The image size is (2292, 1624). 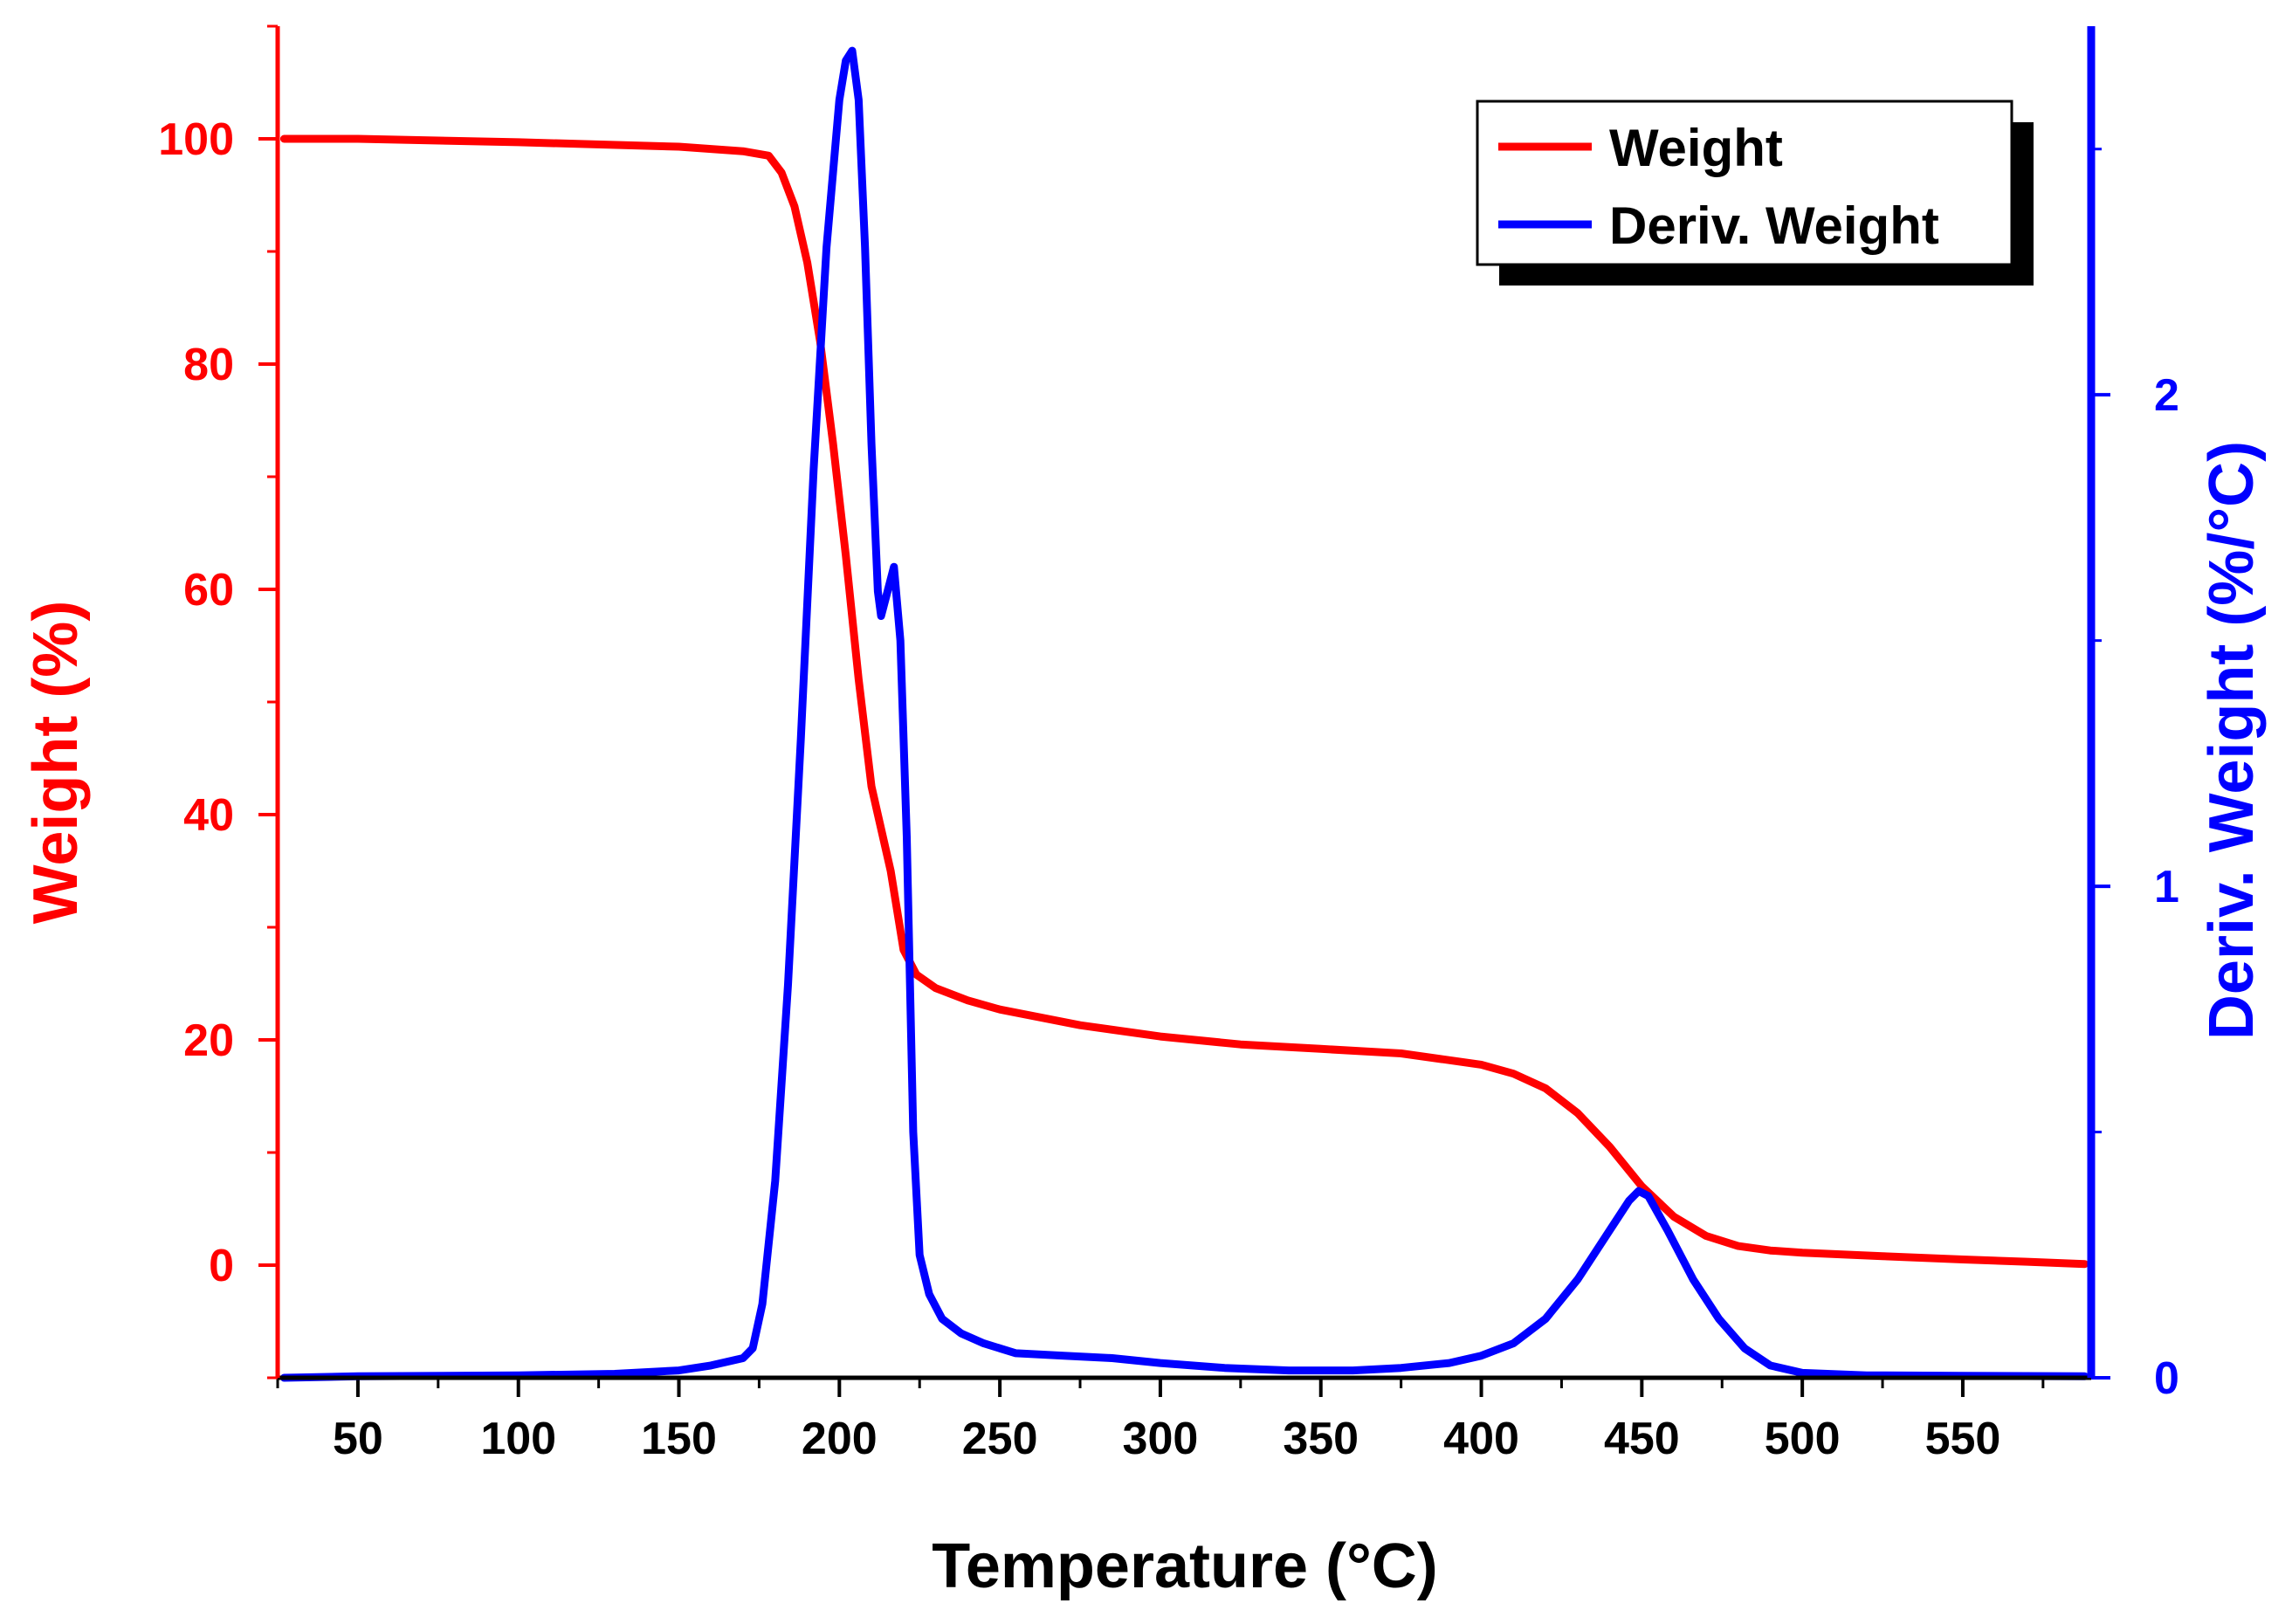 What do you see at coordinates (2166, 395) in the screenshot?
I see `y-right-tick-label: 2` at bounding box center [2166, 395].